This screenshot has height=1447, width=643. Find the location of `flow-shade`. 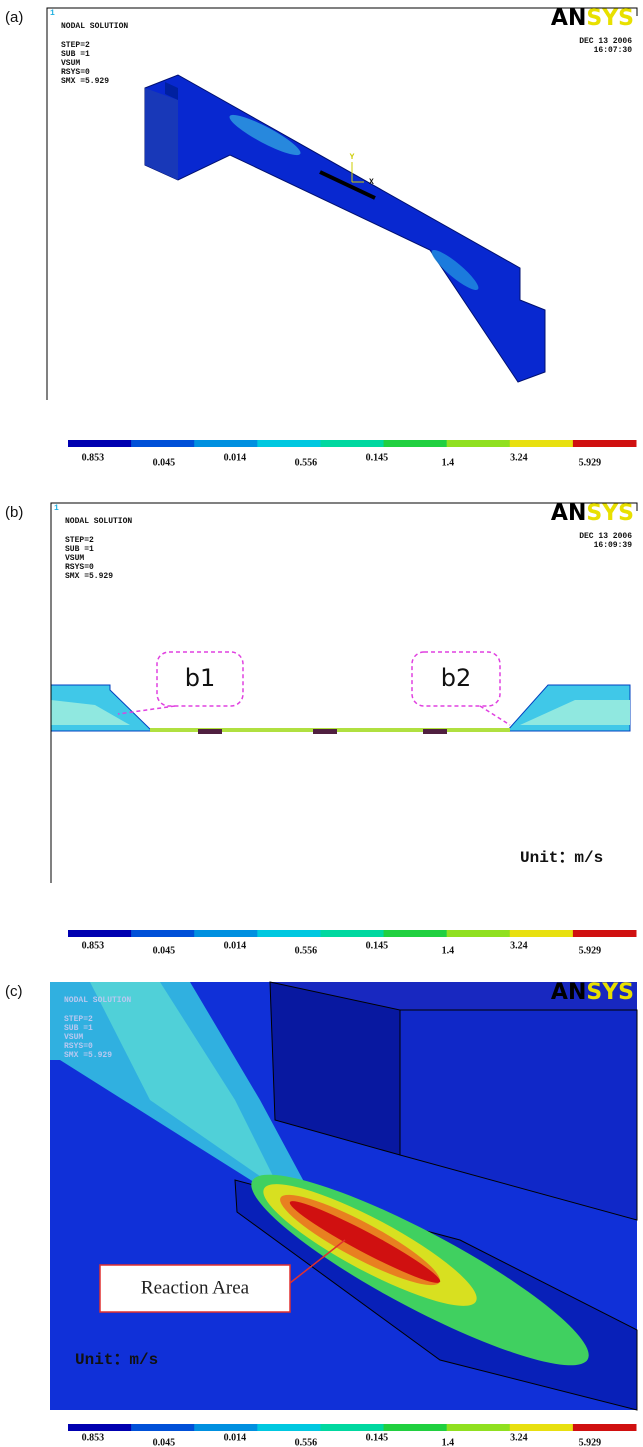

flow-shade is located at coordinates (455, 270).